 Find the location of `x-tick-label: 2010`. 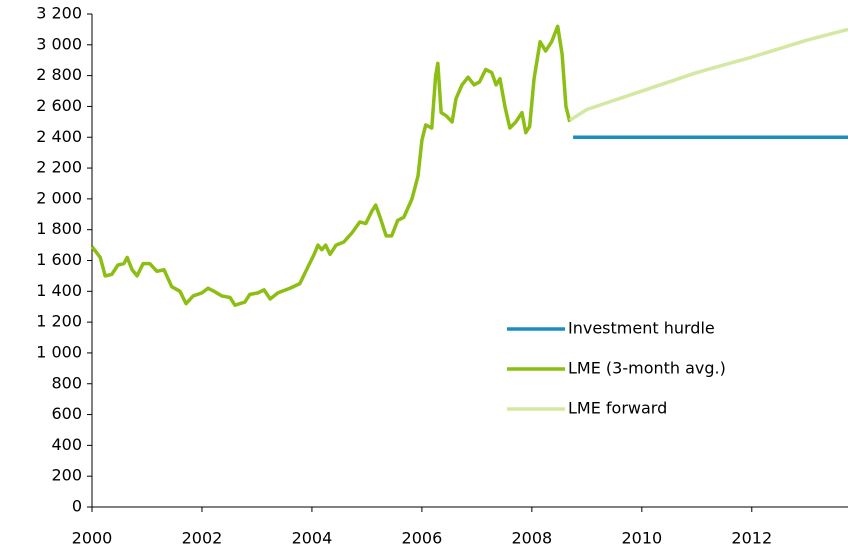

x-tick-label: 2010 is located at coordinates (641, 538).